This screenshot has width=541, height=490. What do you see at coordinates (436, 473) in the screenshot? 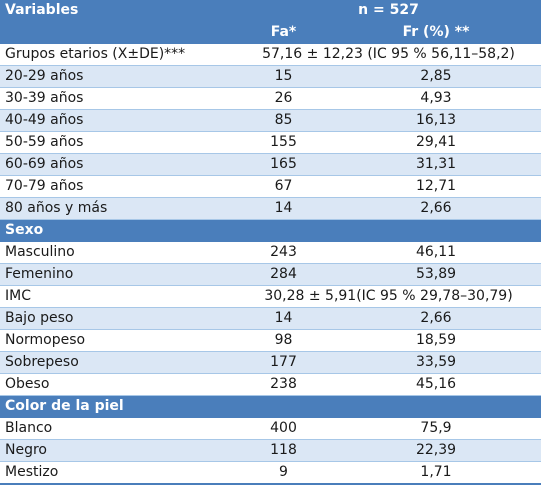
I see `fr-cell: 1,71` at bounding box center [436, 473].